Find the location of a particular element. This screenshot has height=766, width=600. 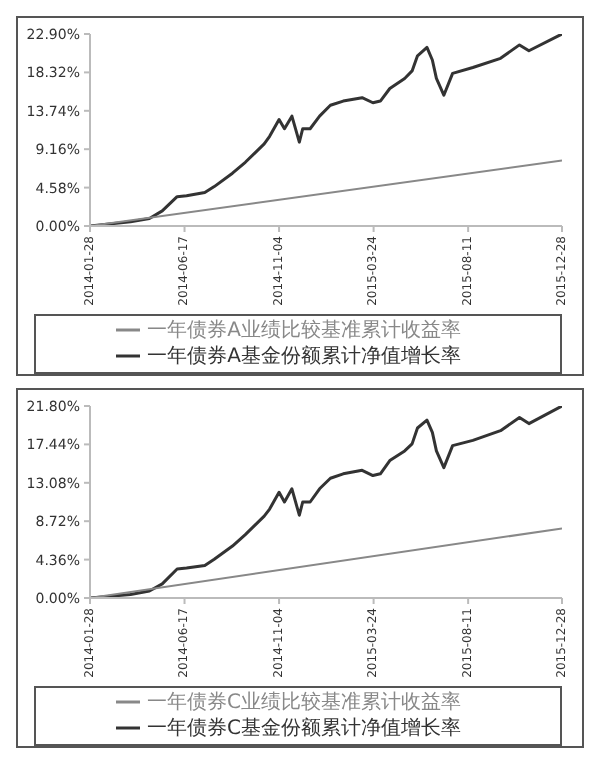

legend-label: 一年债券C业绩比较基准累计收益率 is located at coordinates (304, 703).